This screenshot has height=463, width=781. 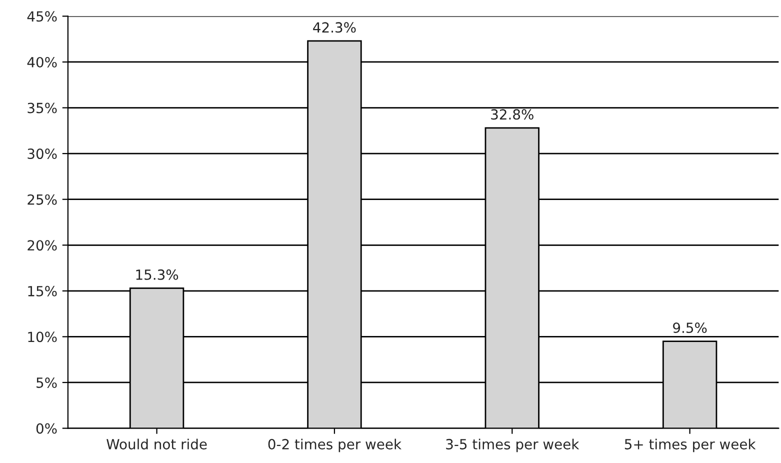 I want to click on x-tick-label: Would not ride, so click(x=156, y=444).